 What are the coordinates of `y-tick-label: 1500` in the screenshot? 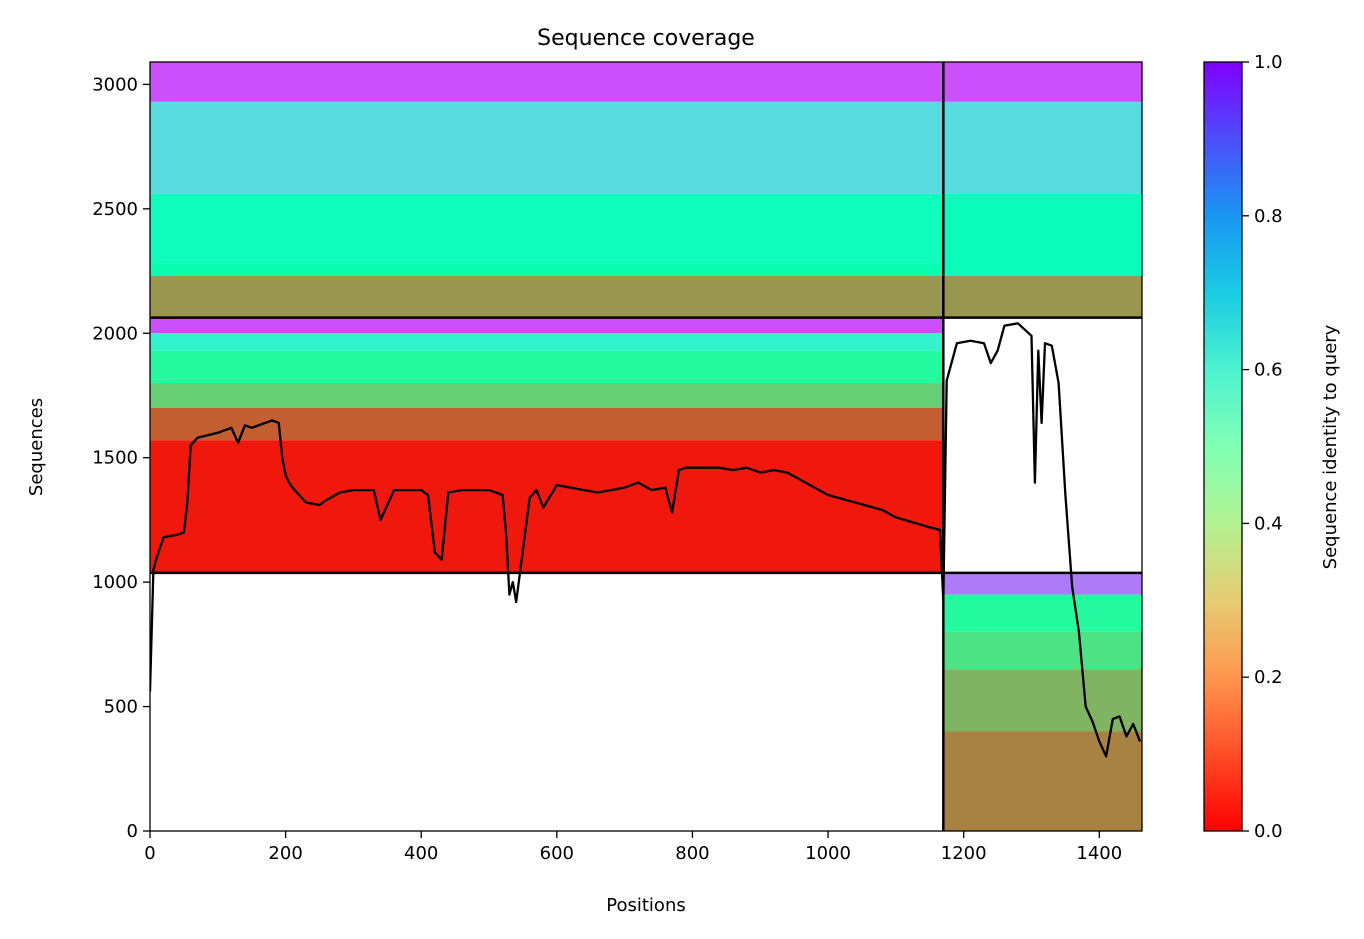 It's located at (115, 458).